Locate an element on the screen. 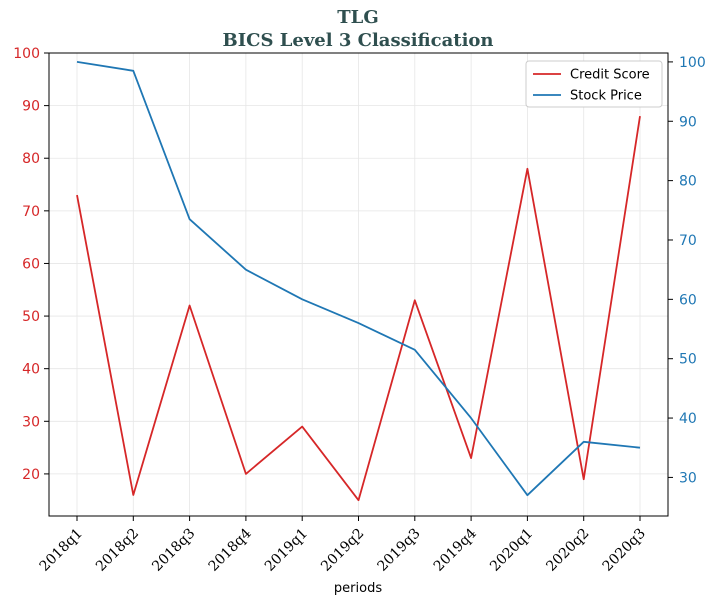  x-tick-label: 2020q2 is located at coordinates (567, 550).